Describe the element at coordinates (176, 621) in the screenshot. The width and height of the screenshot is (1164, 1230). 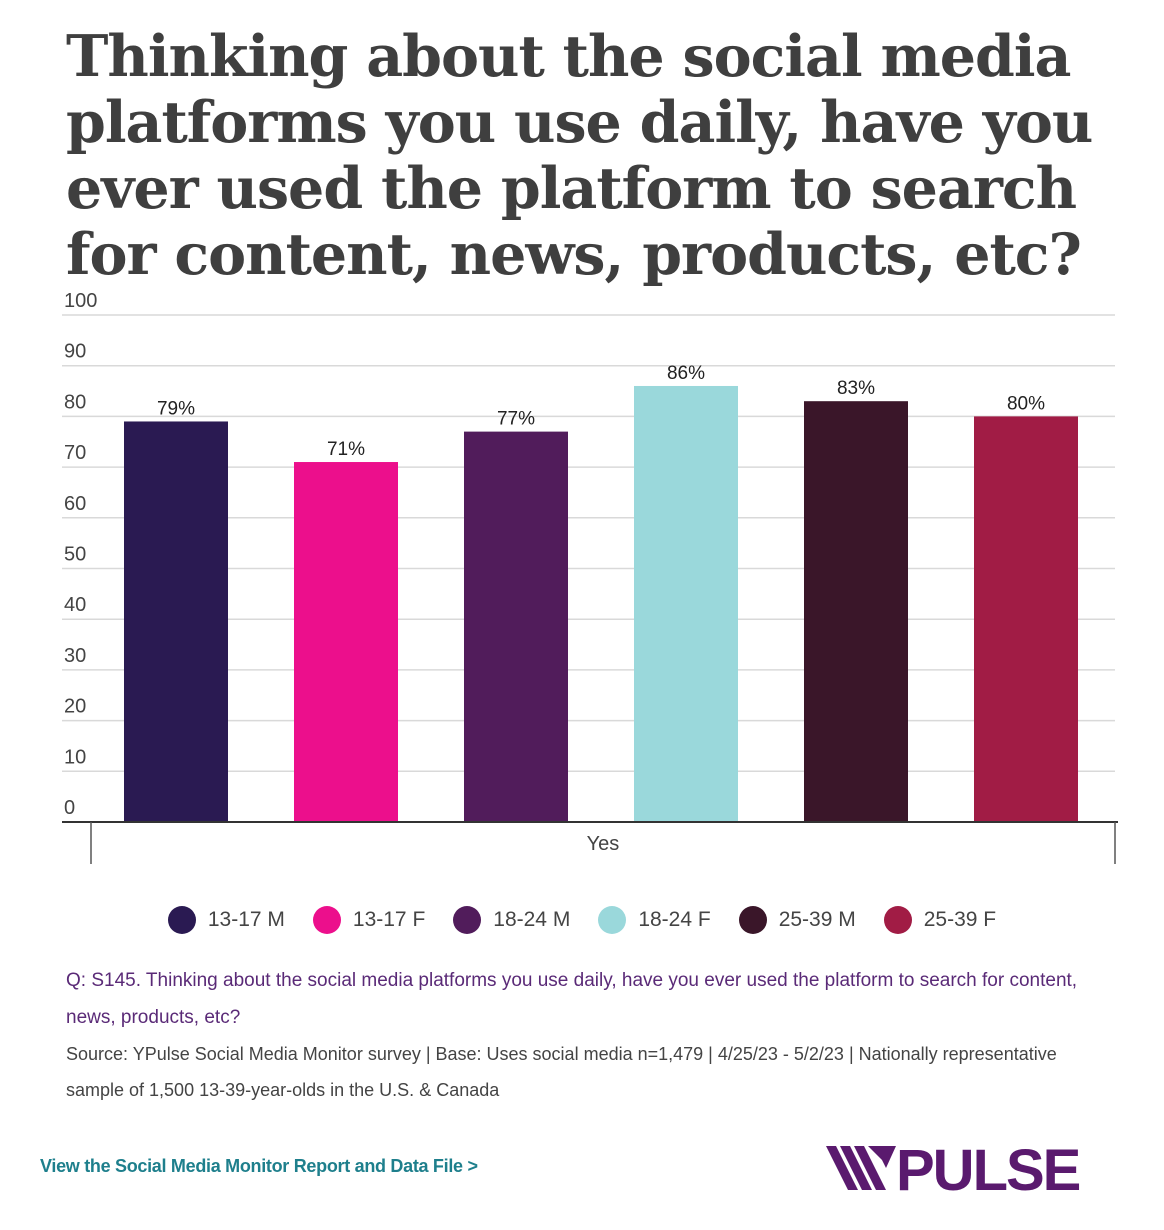
I see `bar-13-17-m` at that location.